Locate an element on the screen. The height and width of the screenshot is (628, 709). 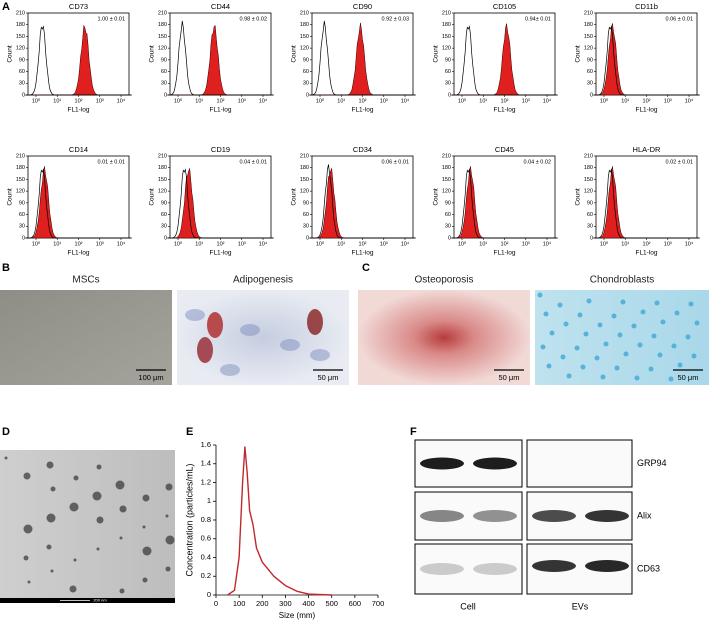
percent-positive: 0.04 ± 0.01 is located at coordinates (253, 162).